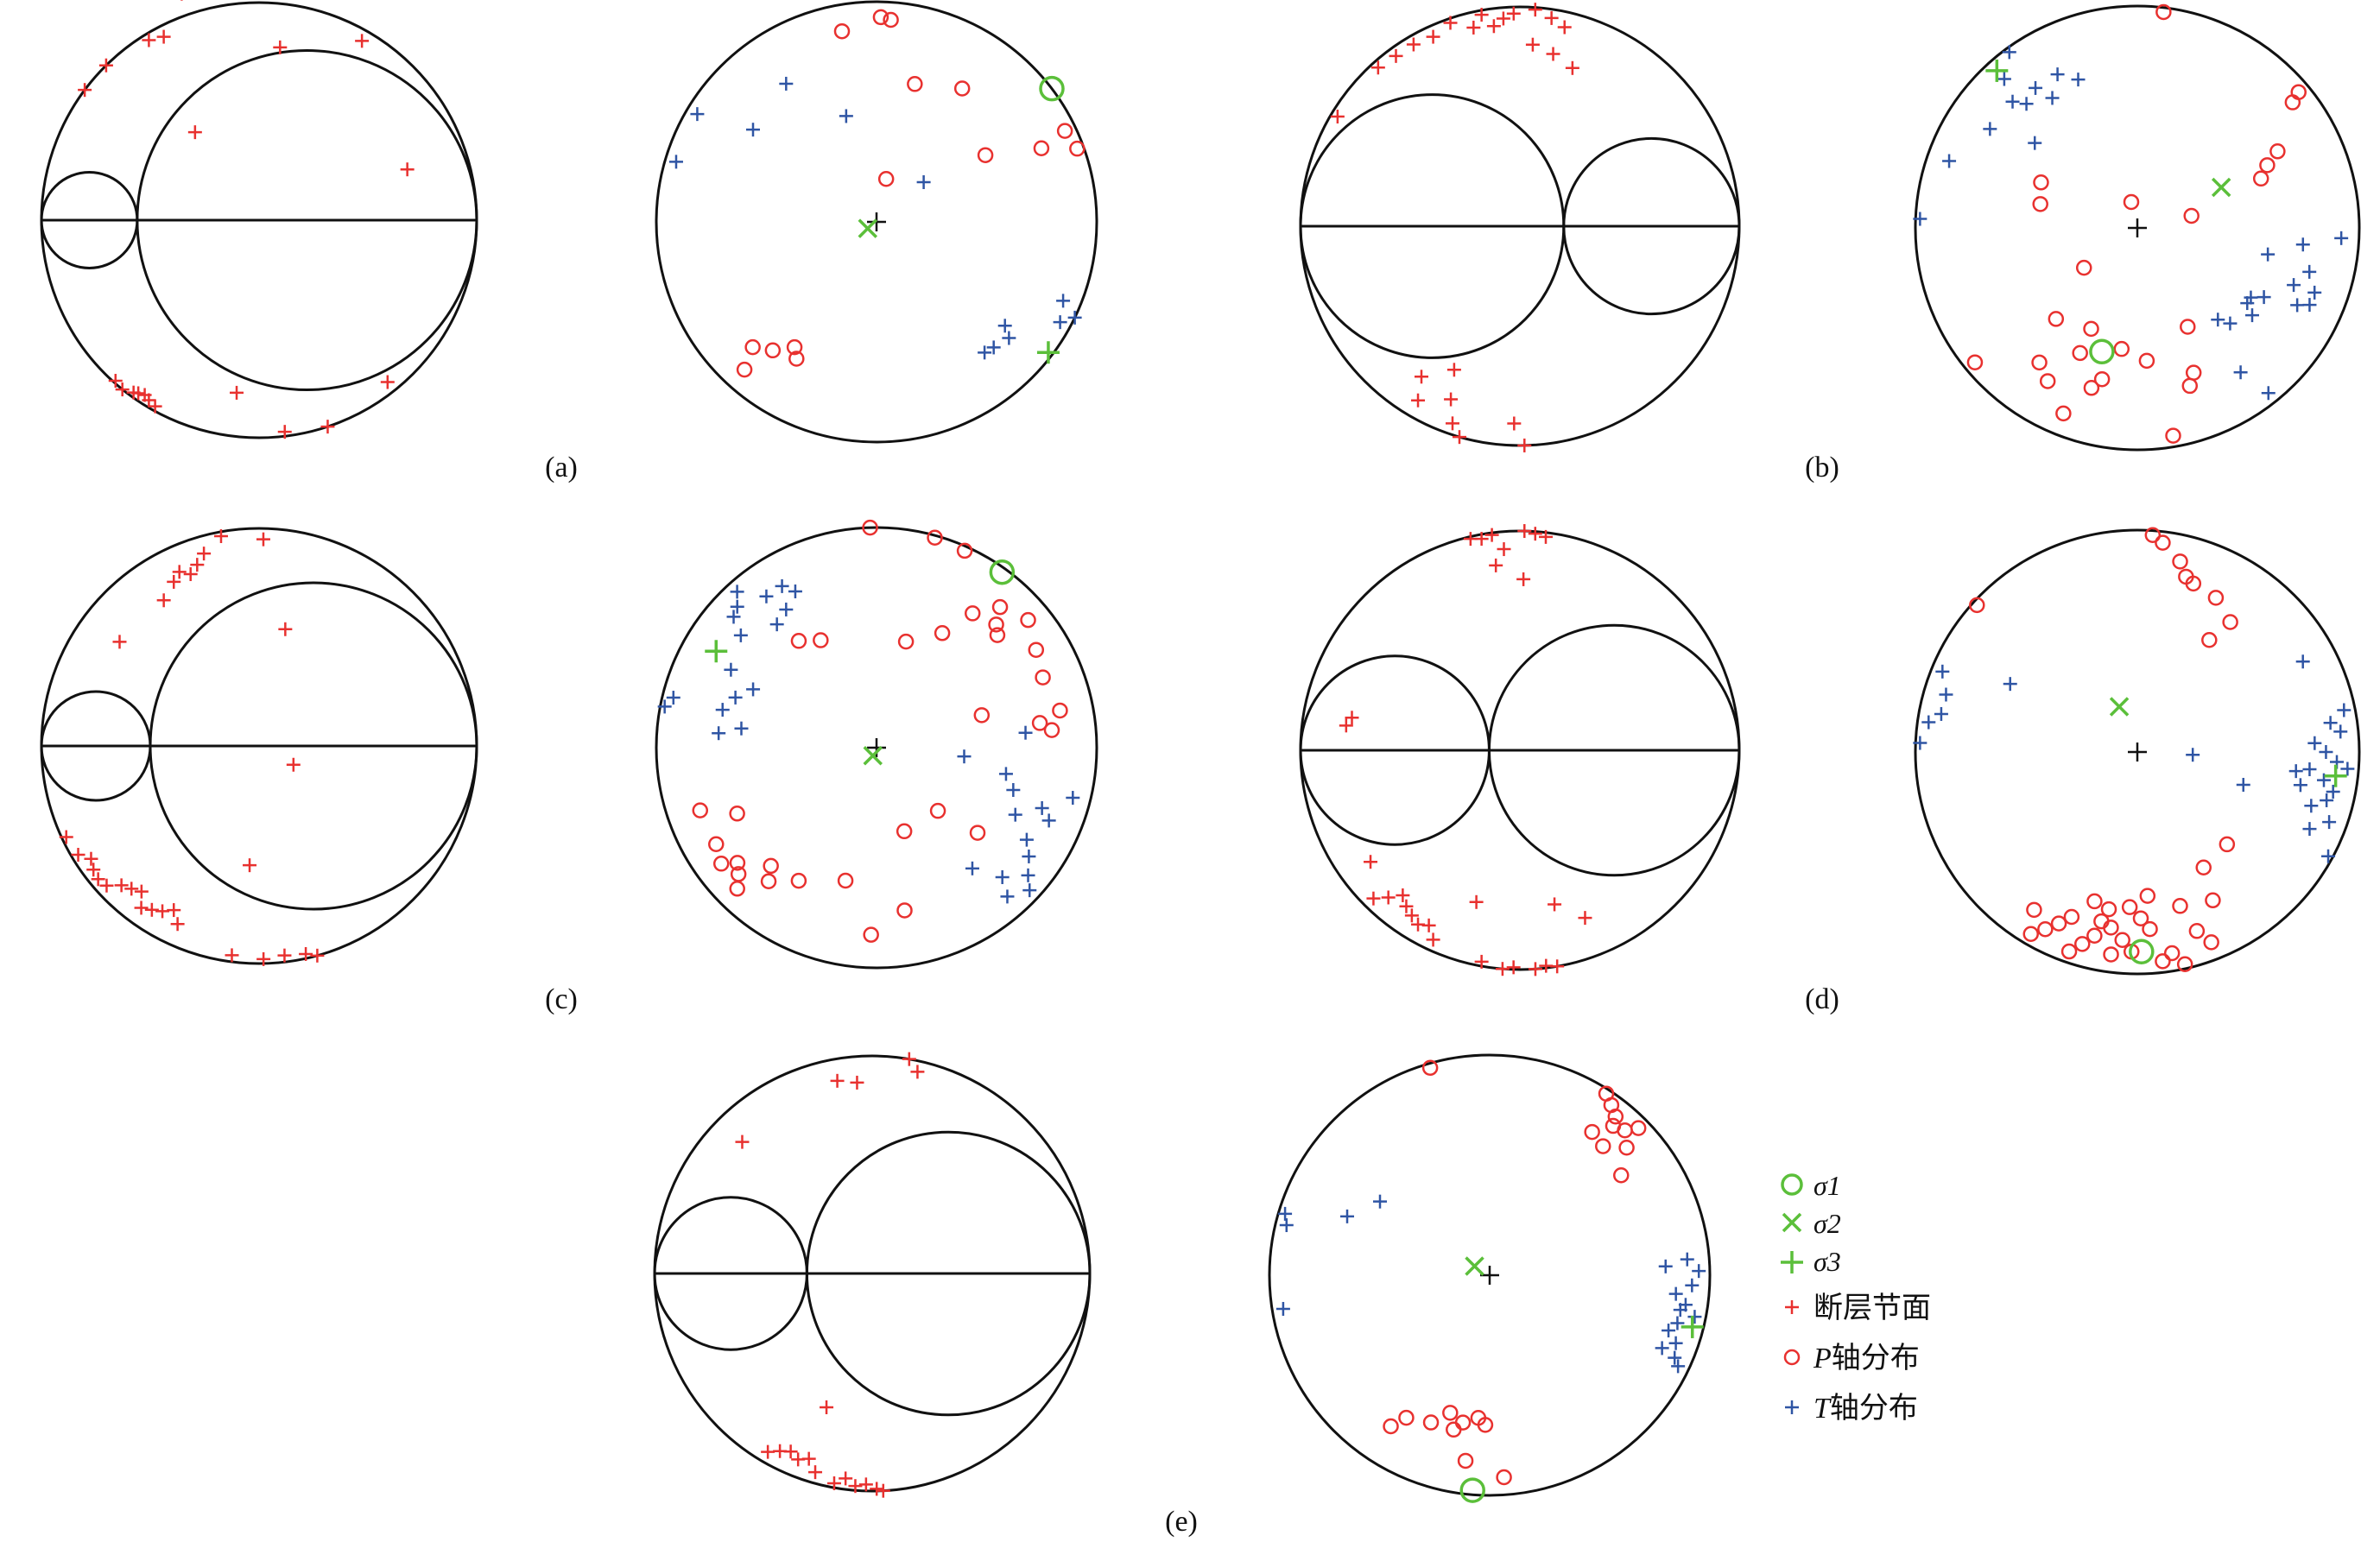 This screenshot has height=1542, width=2380. I want to click on legend-sigma1-marker, so click(1792, 1184).